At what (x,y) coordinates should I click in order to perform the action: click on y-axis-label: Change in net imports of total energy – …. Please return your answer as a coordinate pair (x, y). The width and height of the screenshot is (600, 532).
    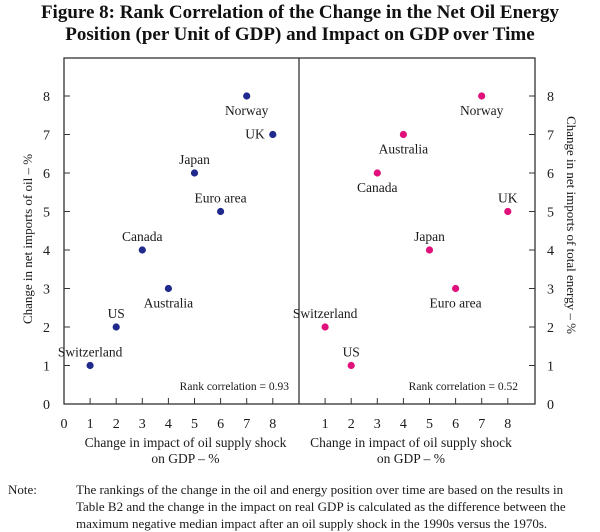
    Looking at the image, I should click on (571, 225).